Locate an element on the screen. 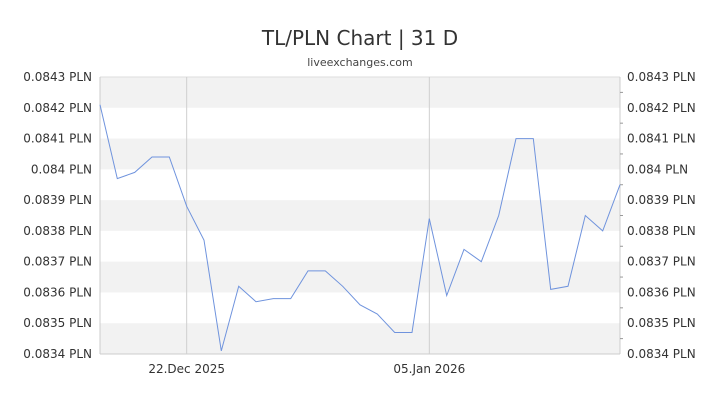 The height and width of the screenshot is (405, 720). y-tick-label-left: 0.0834 PLN is located at coordinates (57, 354).